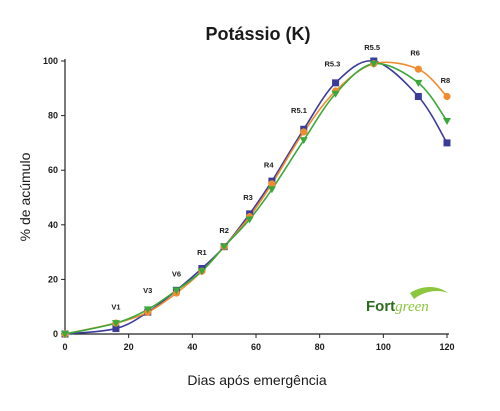 Image resolution: width=500 pixels, height=411 pixels. What do you see at coordinates (53, 170) in the screenshot?
I see `y-tick-label: 60` at bounding box center [53, 170].